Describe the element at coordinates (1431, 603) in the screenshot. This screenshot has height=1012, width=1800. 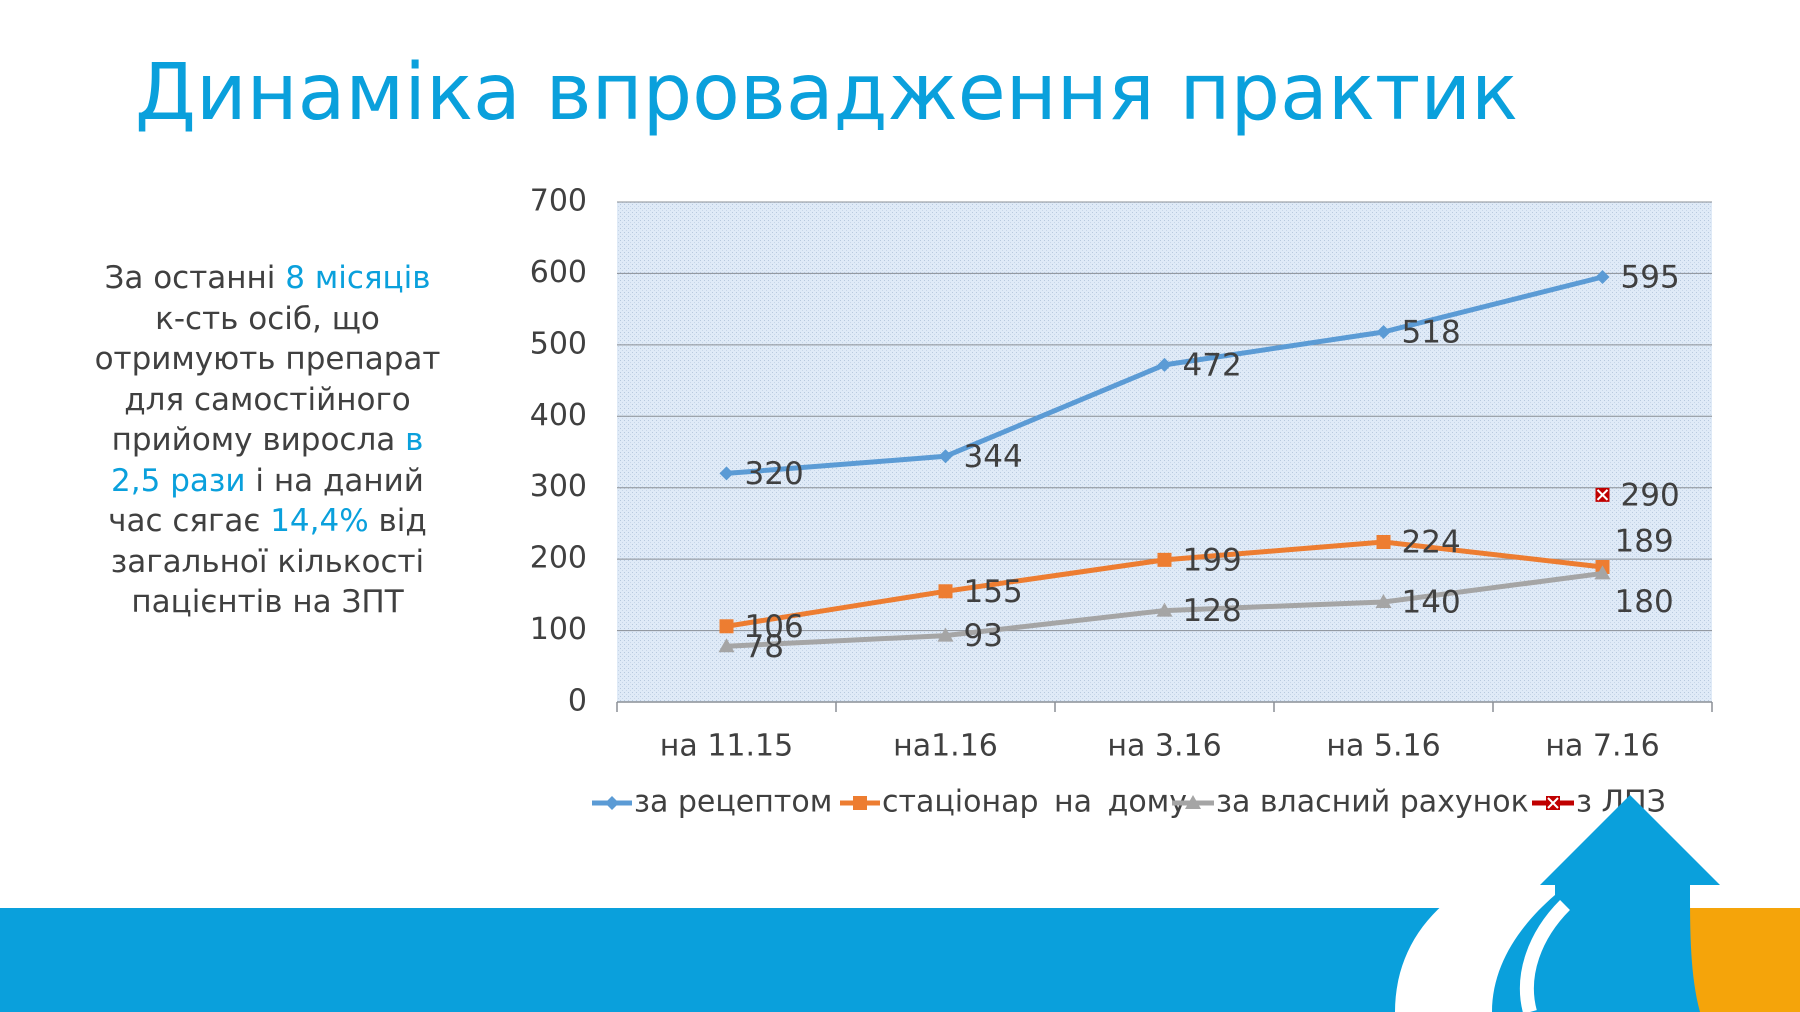
I see `data-label: 140` at that location.